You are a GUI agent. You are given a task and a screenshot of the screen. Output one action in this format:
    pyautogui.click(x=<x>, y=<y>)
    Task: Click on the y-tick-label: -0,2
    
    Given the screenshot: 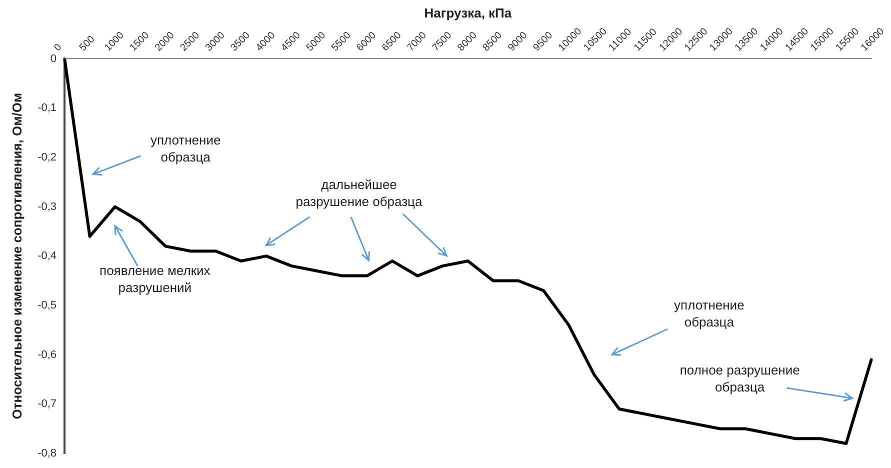 What is the action you would take?
    pyautogui.click(x=47, y=157)
    